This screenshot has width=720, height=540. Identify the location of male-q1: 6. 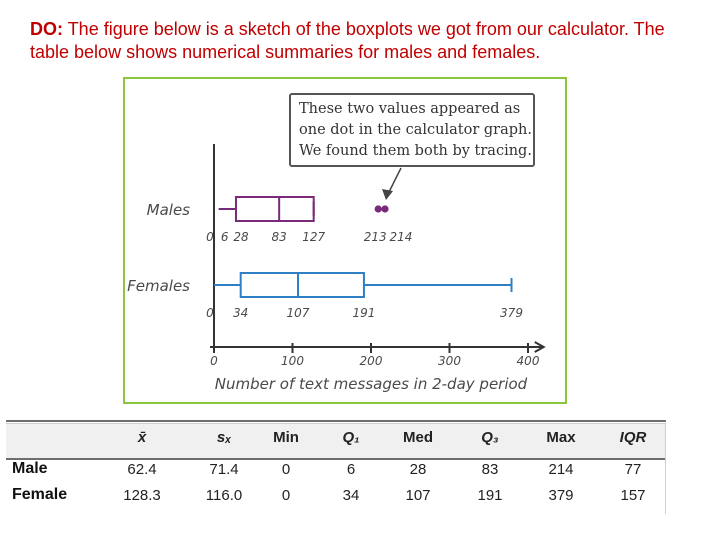
(351, 469).